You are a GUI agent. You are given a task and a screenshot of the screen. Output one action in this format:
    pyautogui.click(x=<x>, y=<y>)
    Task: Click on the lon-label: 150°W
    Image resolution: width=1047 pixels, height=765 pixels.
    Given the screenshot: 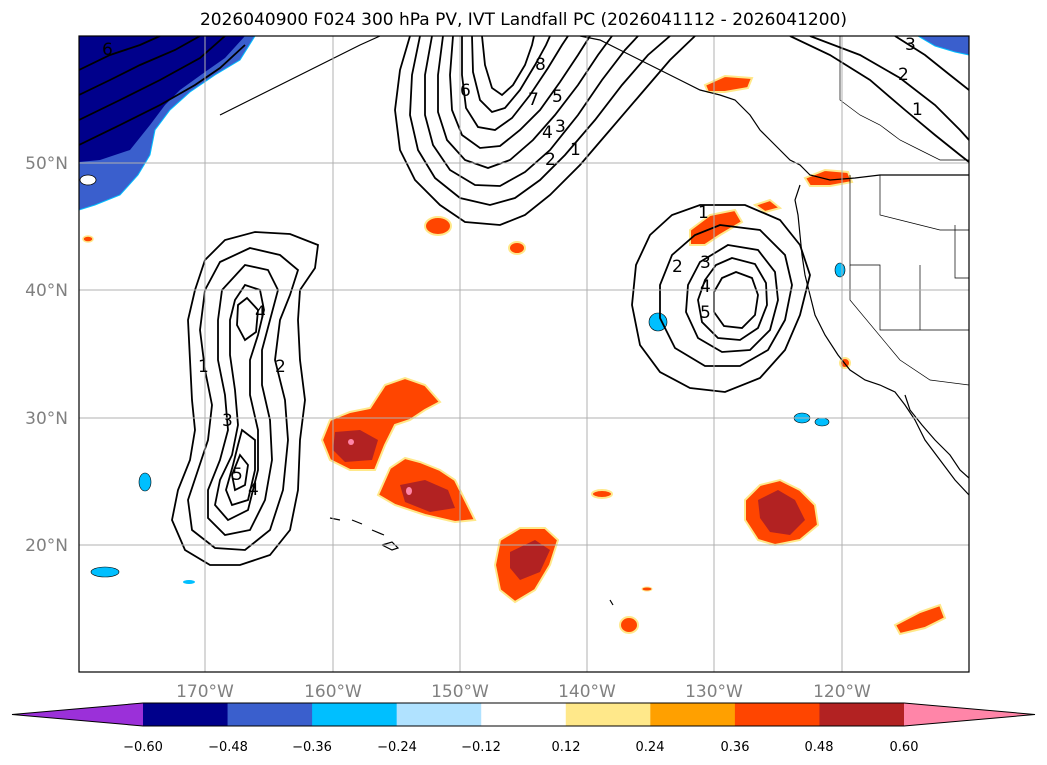 What is the action you would take?
    pyautogui.click(x=460, y=691)
    